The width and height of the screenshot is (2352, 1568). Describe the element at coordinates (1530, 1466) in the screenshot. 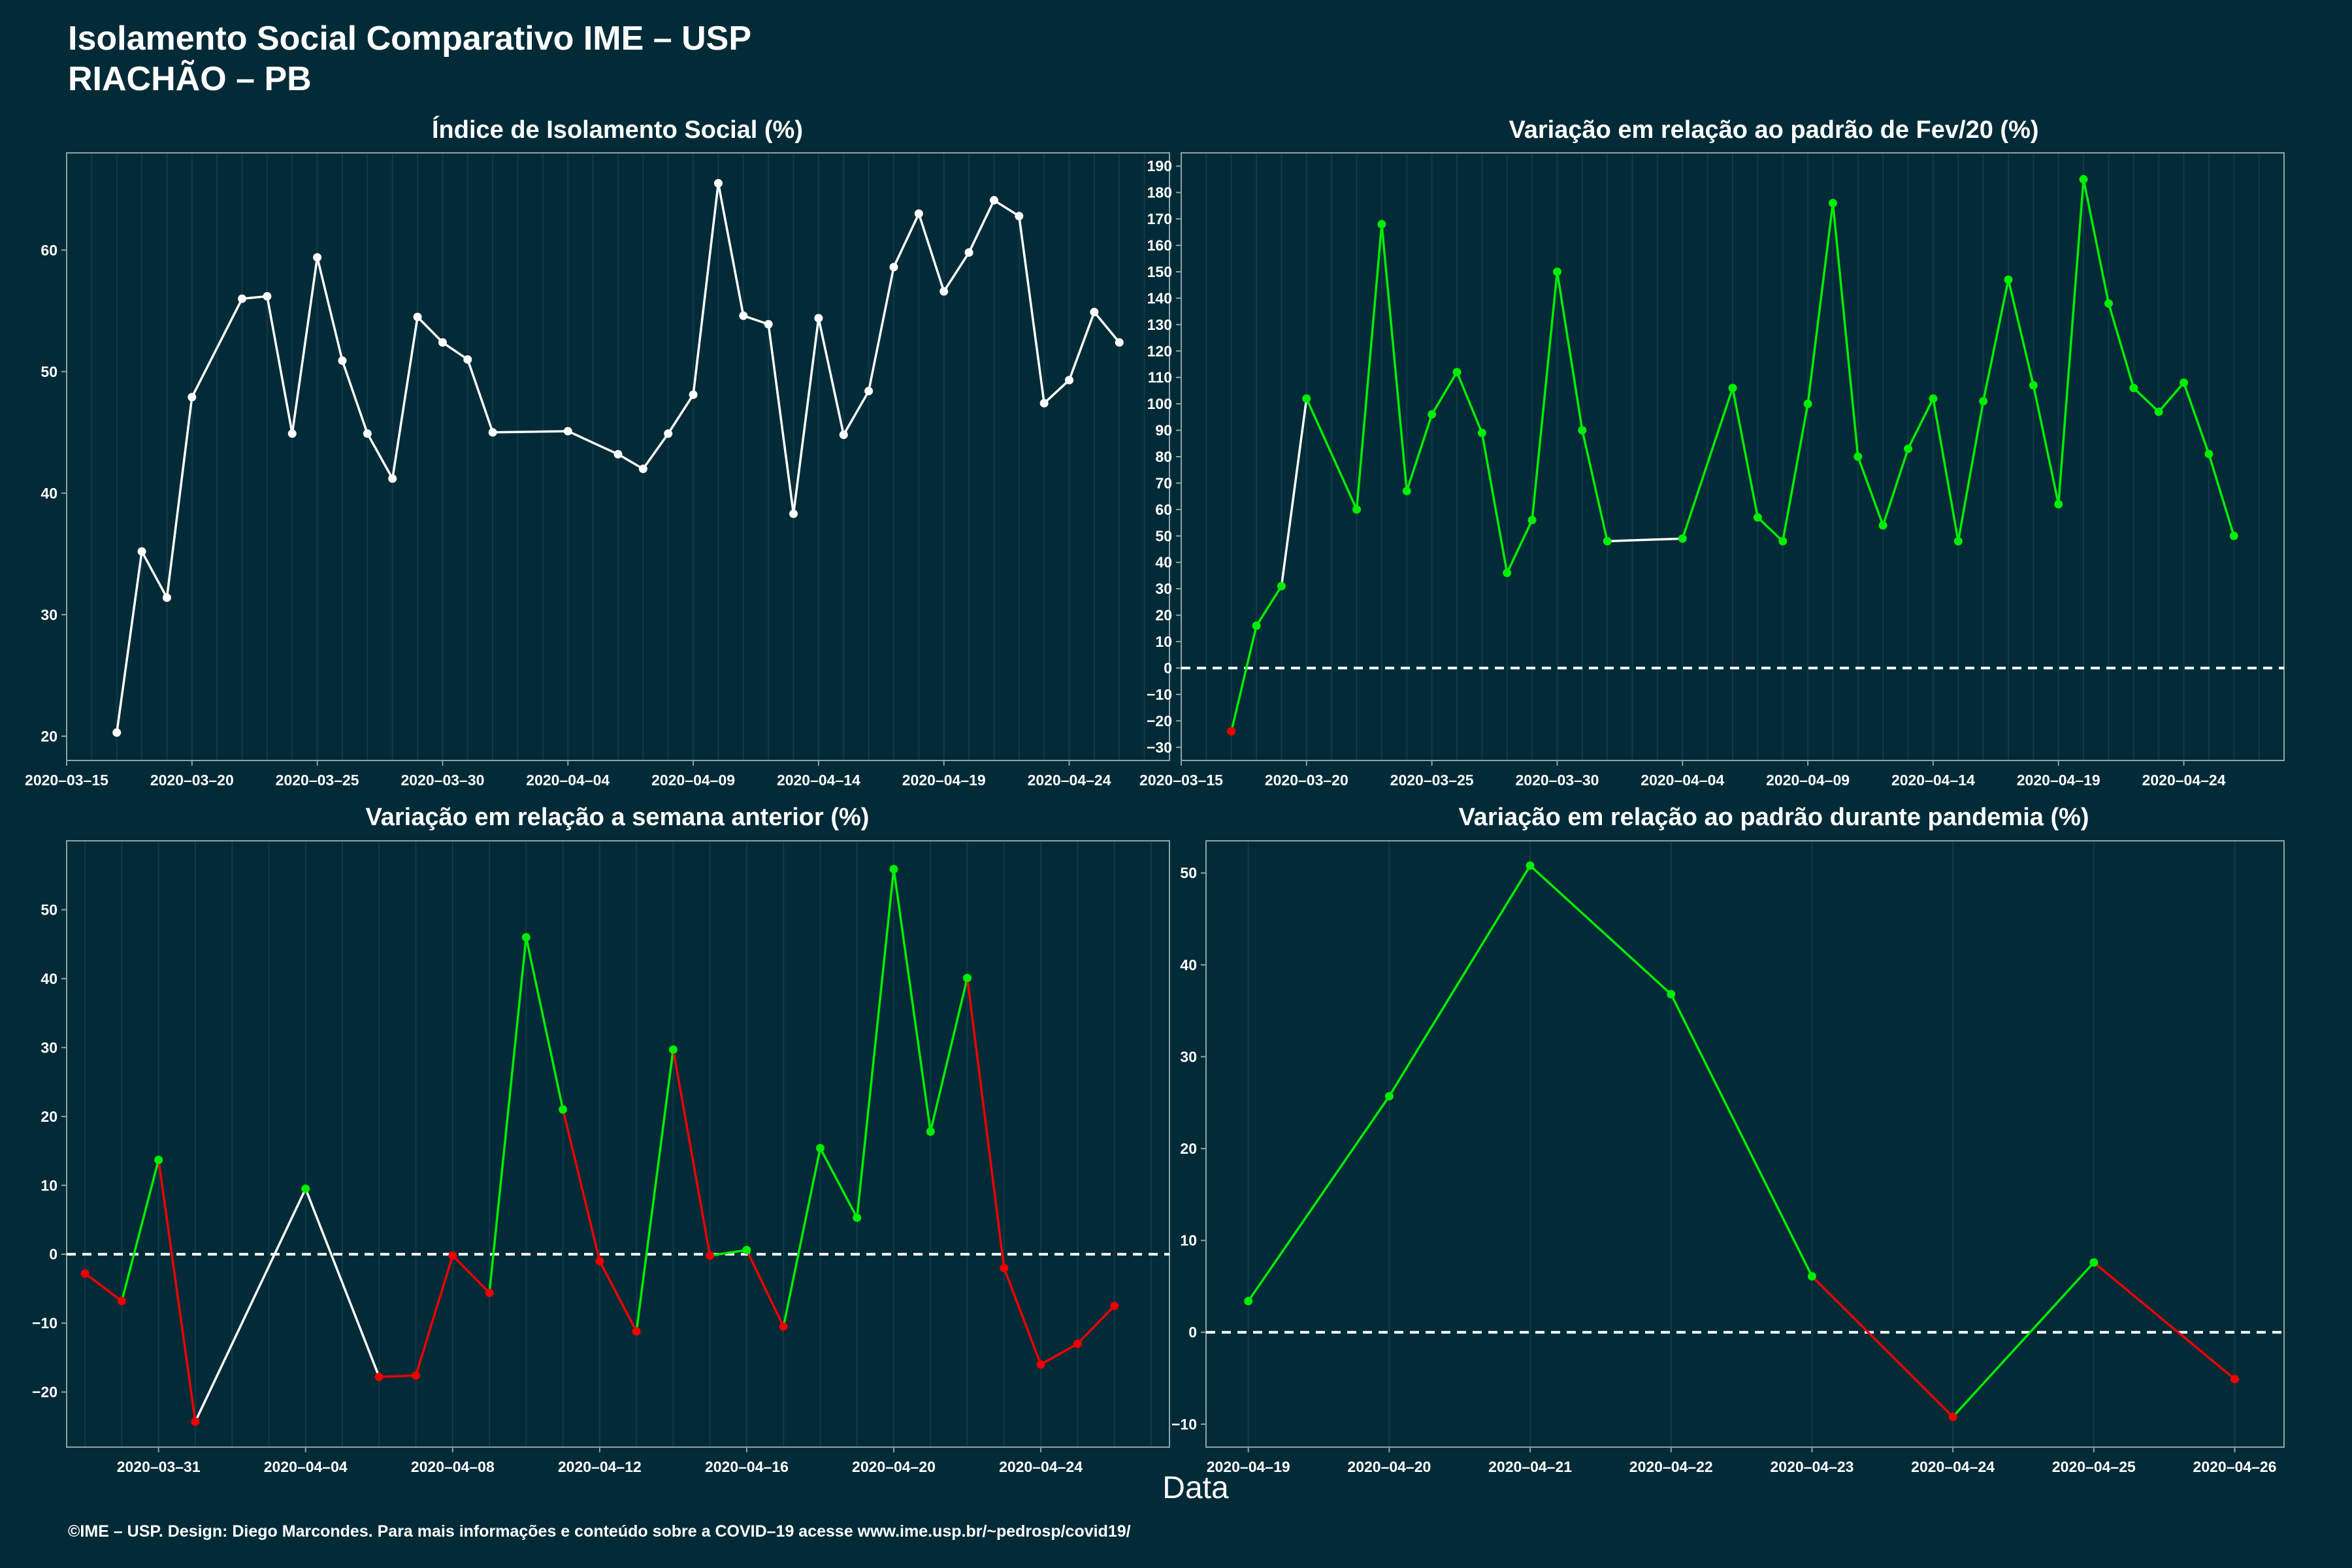

I see `x-tick-label: 2020–04–21` at that location.